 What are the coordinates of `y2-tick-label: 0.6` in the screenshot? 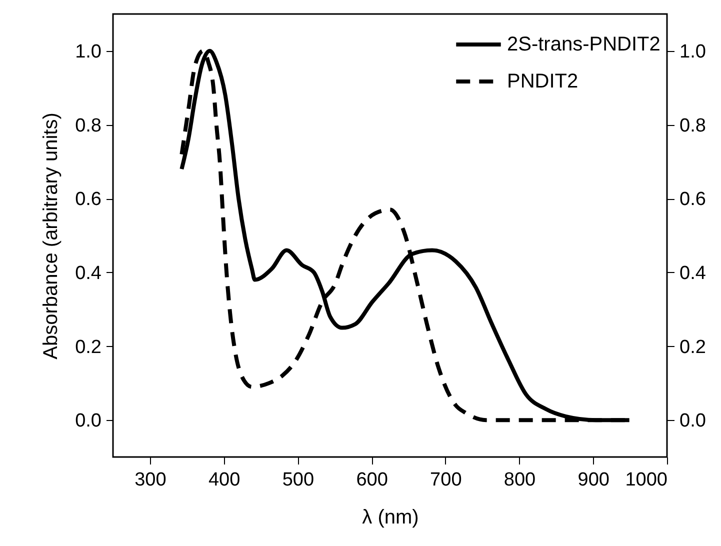 It's located at (693, 199).